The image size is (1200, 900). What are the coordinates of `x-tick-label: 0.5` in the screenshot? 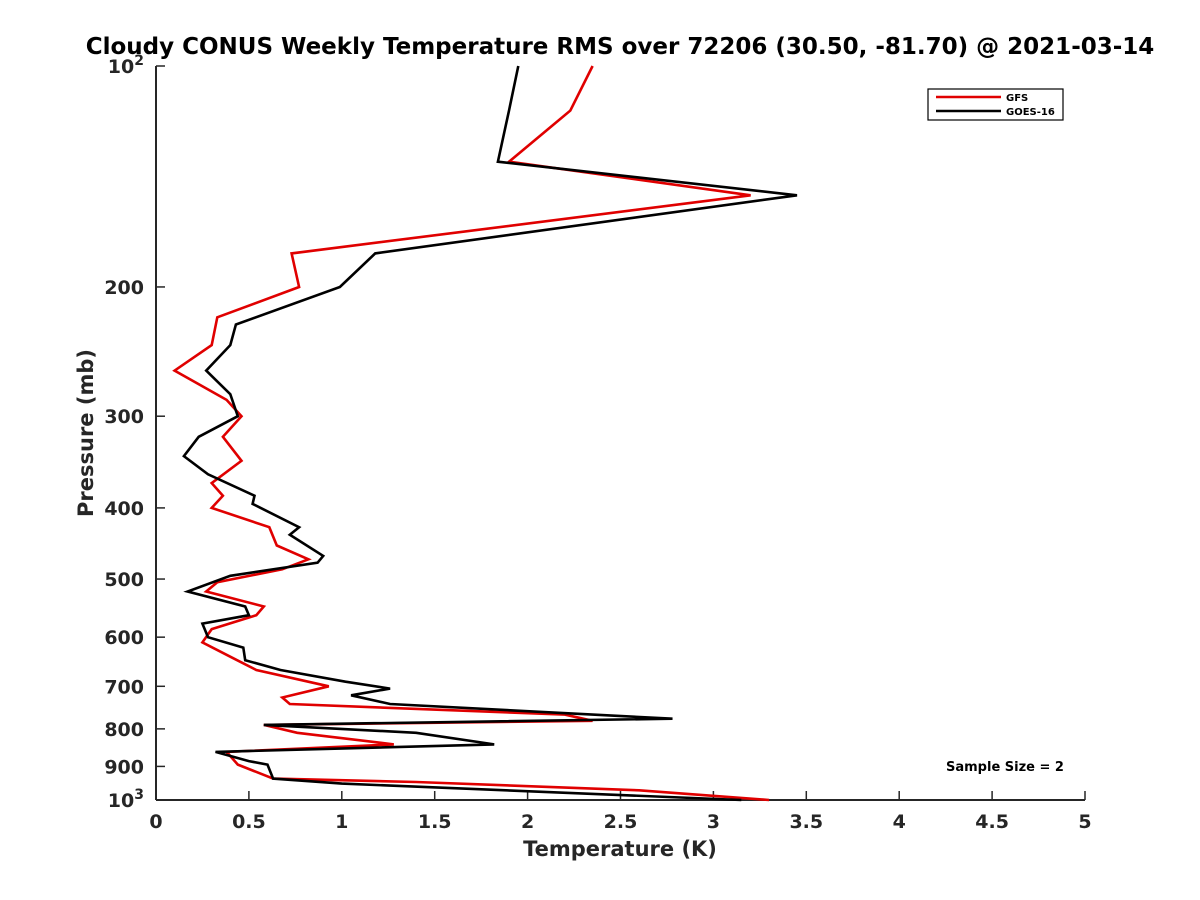 It's located at (249, 822).